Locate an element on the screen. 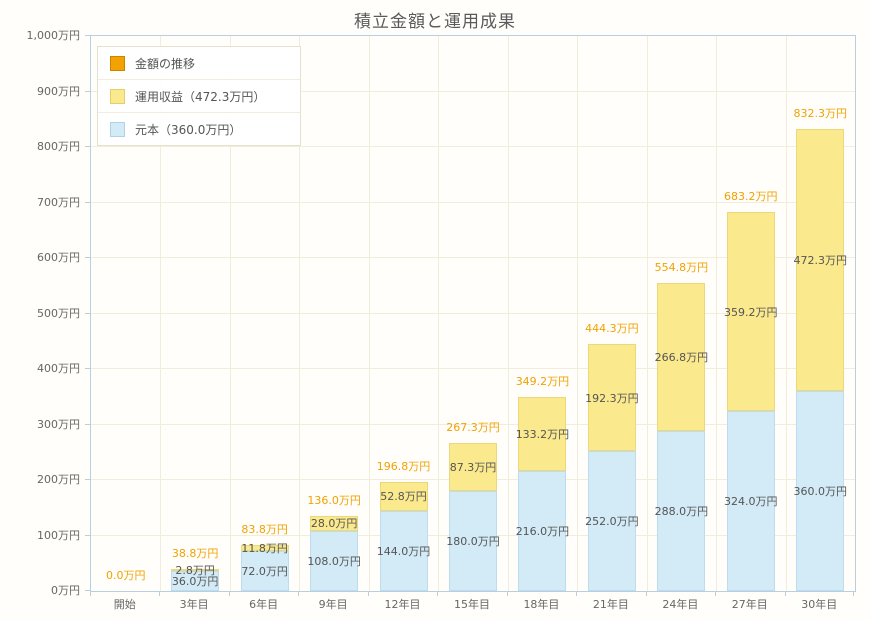 The height and width of the screenshot is (620, 870). bar-total-label: 196.8万円 is located at coordinates (403, 466).